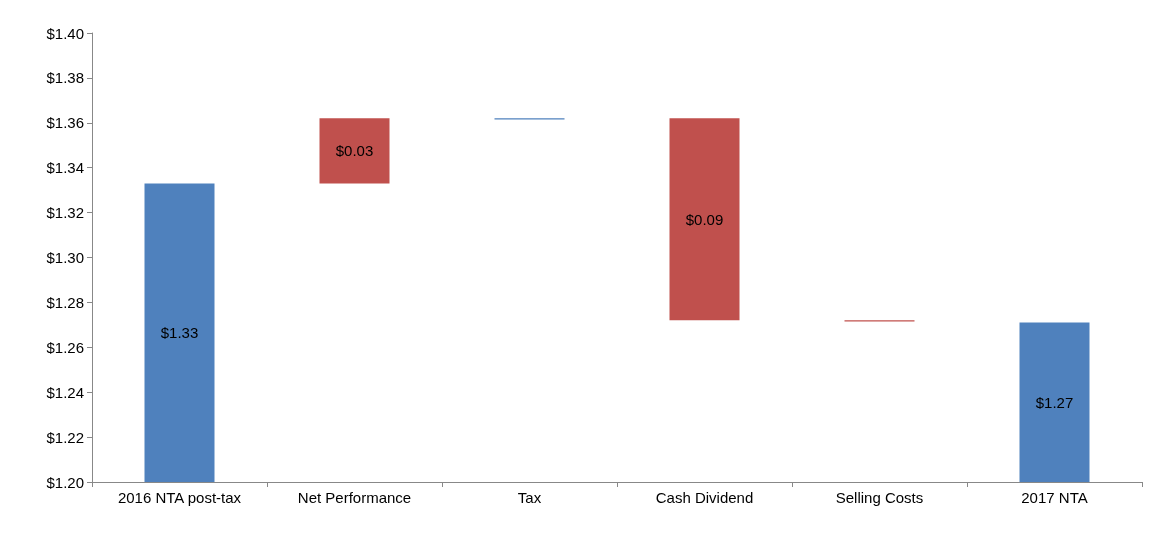 The height and width of the screenshot is (534, 1168). What do you see at coordinates (179, 333) in the screenshot?
I see `data-label: $1.33` at bounding box center [179, 333].